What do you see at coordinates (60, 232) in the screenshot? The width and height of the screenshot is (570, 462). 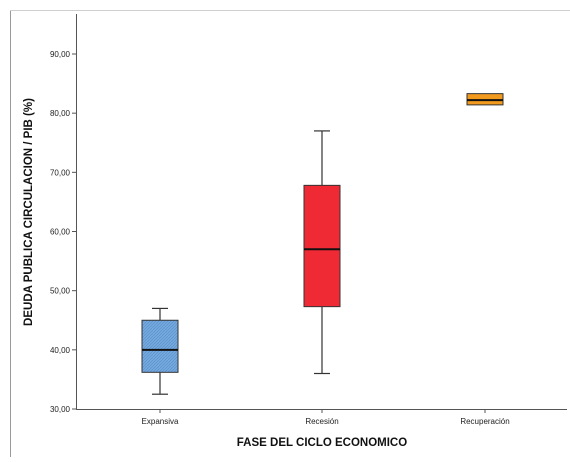 I see `y-tick-label: 60,00` at bounding box center [60, 232].